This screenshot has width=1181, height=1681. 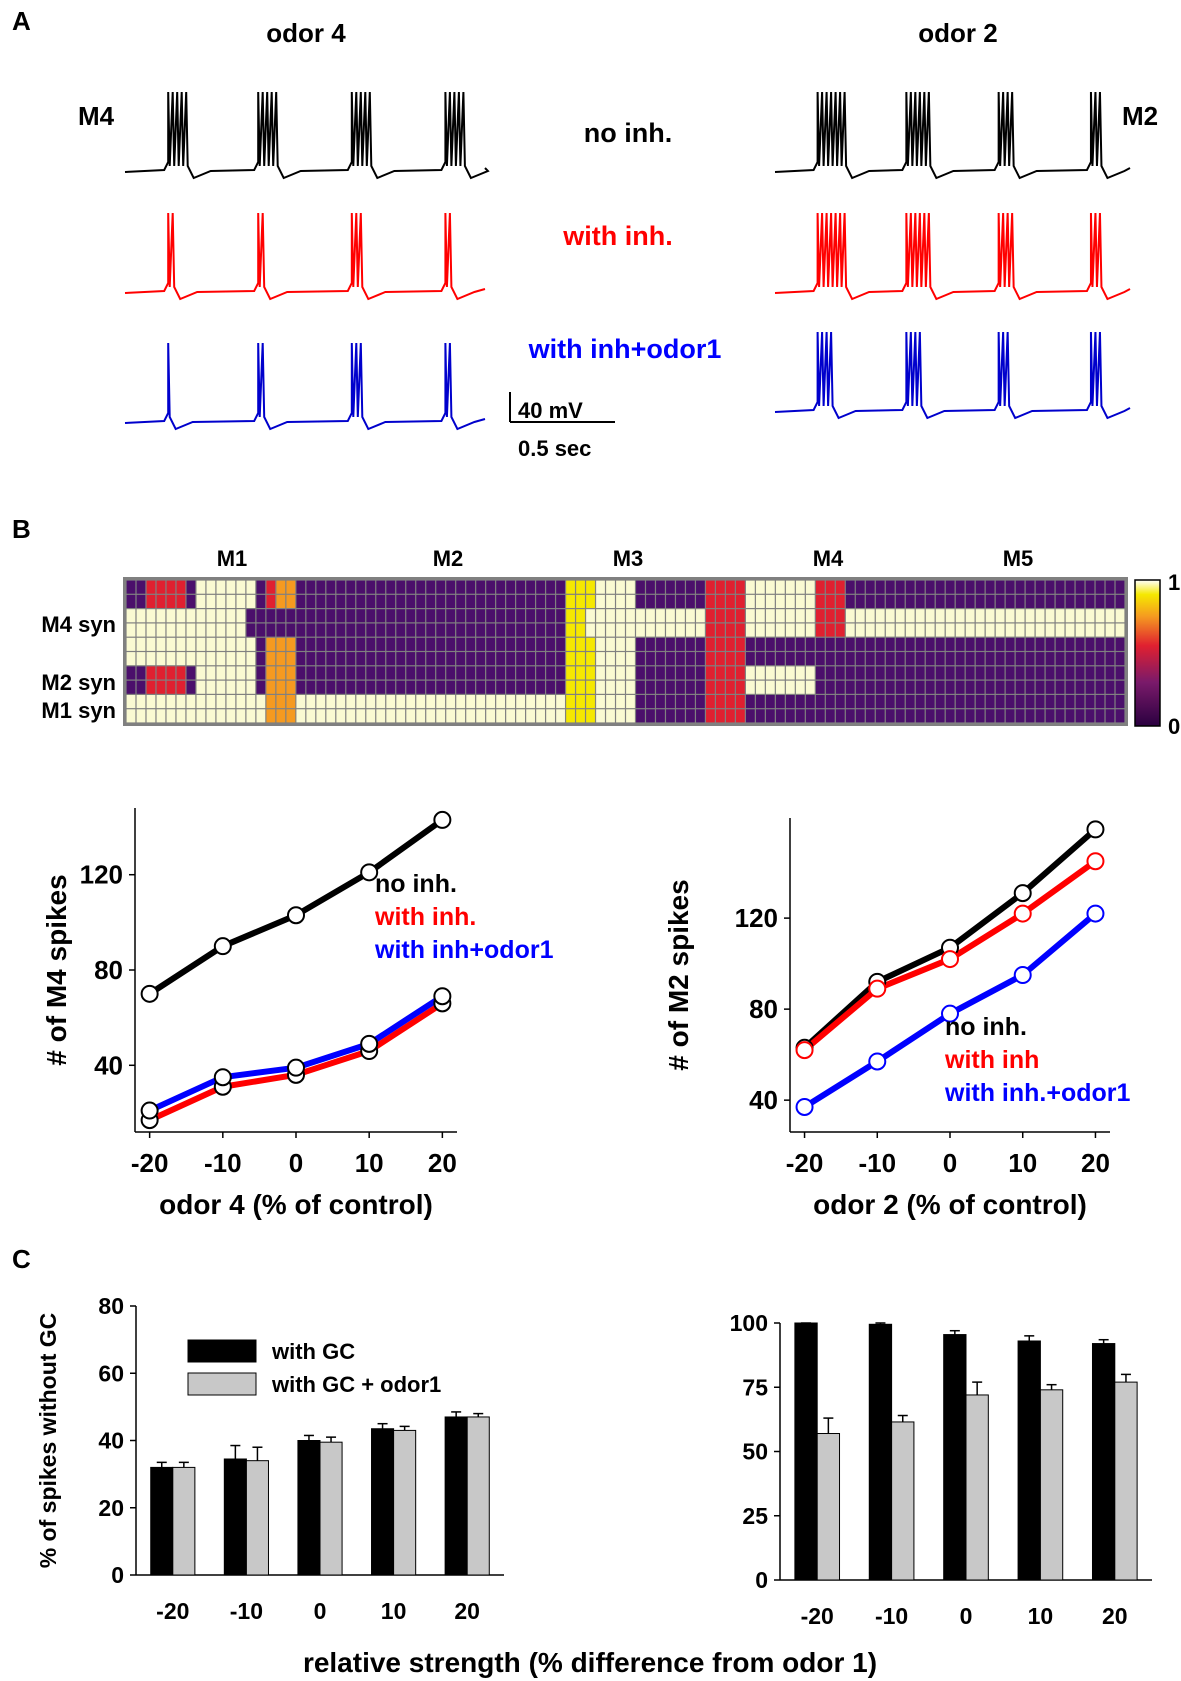 What do you see at coordinates (755, 1516) in the screenshot?
I see `y-tick-label: 25` at bounding box center [755, 1516].